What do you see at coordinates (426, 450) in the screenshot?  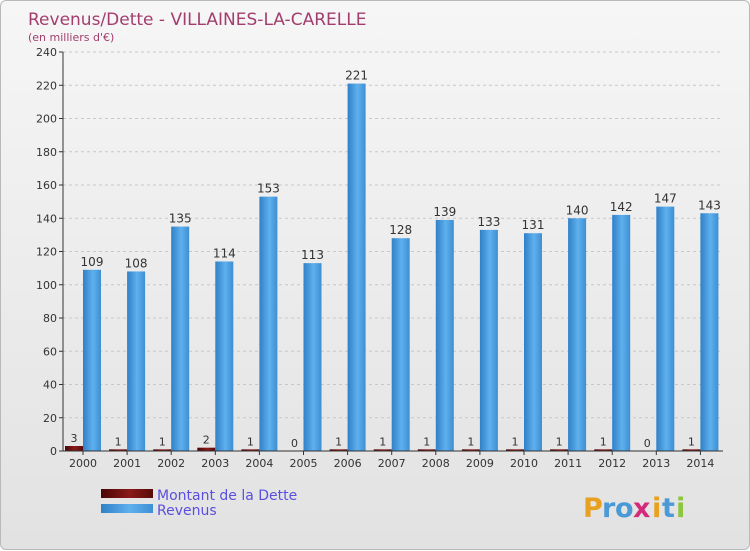 I see `bar-dette-2008` at bounding box center [426, 450].